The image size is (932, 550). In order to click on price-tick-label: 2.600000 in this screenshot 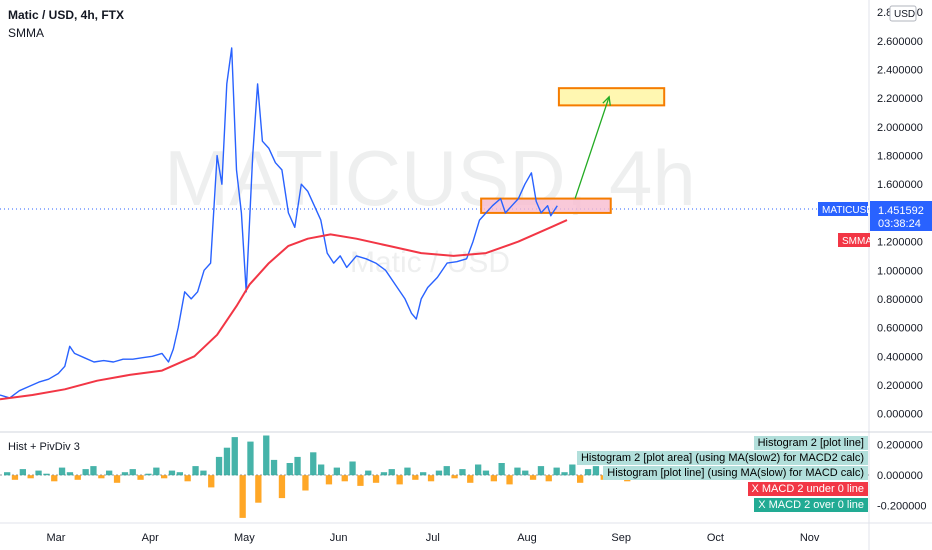, I will do `click(900, 42)`.